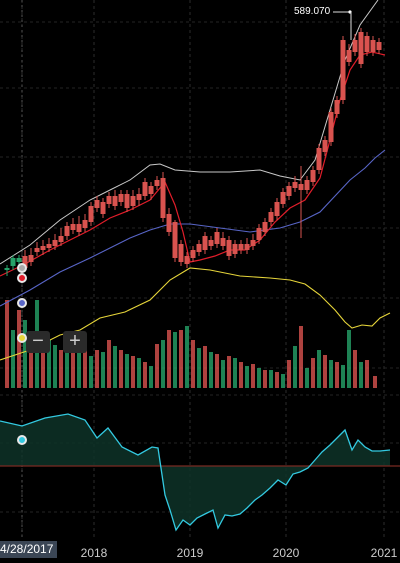  I want to click on zoom-in-button: +, so click(75, 342).